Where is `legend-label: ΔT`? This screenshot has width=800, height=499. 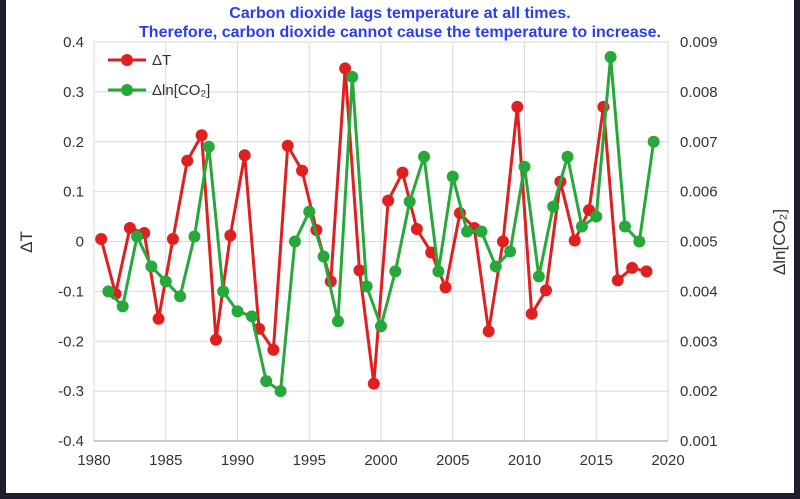 legend-label: ΔT is located at coordinates (161, 60).